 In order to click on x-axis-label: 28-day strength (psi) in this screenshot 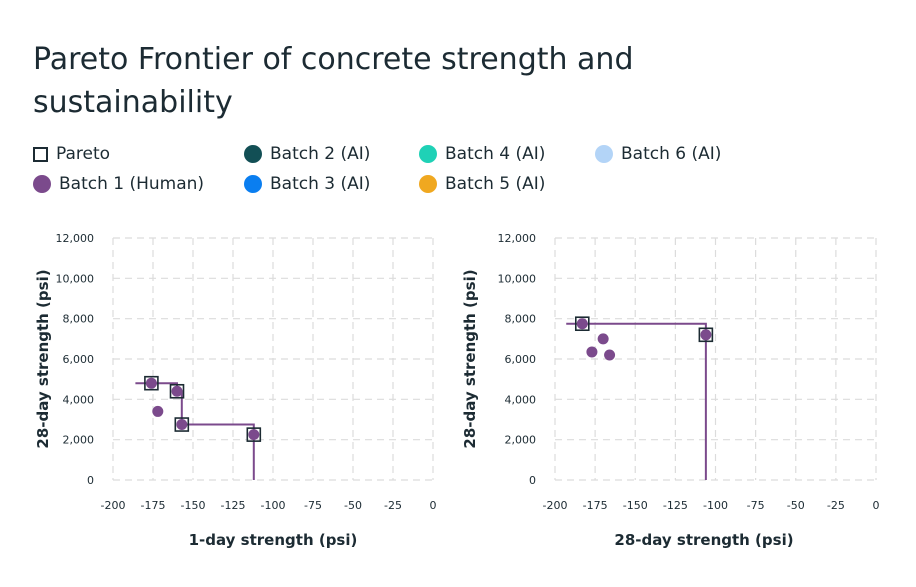, I will do `click(703, 540)`.